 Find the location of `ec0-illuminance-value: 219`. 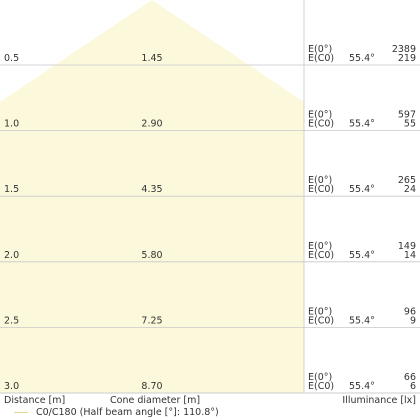

ec0-illuminance-value: 219 is located at coordinates (407, 58).